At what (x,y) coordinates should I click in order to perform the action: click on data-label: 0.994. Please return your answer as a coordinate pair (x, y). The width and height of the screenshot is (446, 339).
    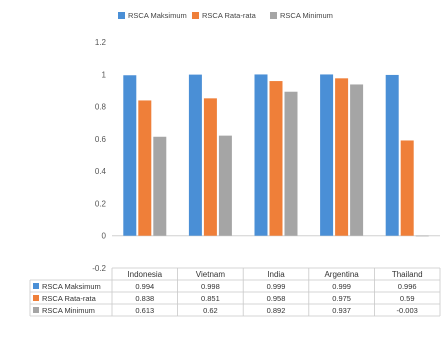
    Looking at the image, I should click on (144, 286).